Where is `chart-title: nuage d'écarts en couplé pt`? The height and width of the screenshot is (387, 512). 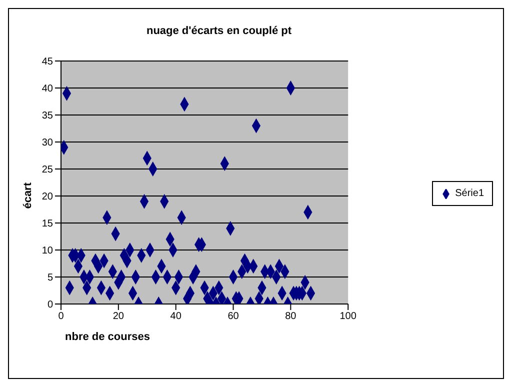
chart-title: nuage d'écarts en couplé pt is located at coordinates (219, 31).